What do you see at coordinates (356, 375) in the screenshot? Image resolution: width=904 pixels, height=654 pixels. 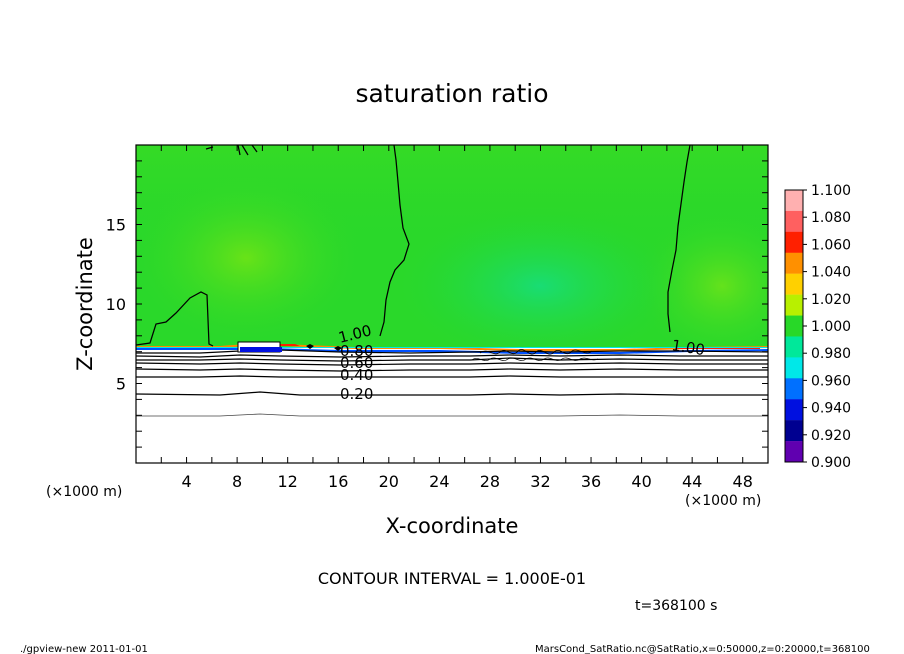 I see `contour-label-0-40: 0.40` at bounding box center [356, 375].